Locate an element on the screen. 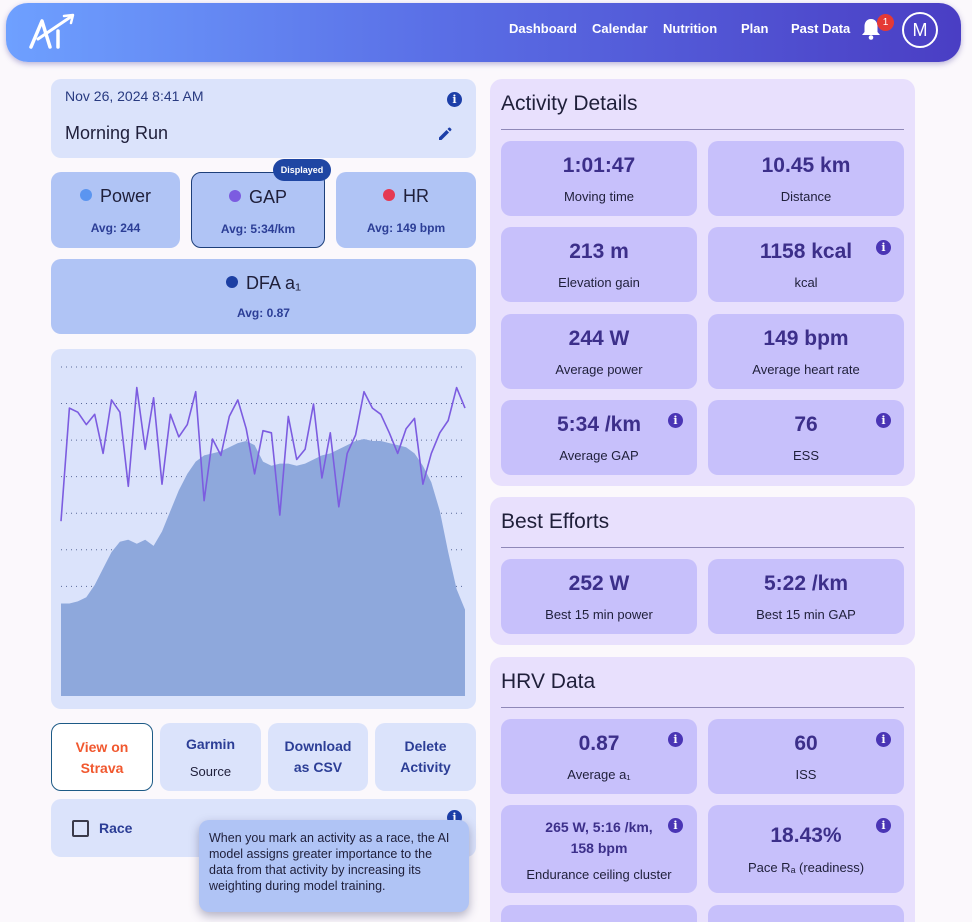 This screenshot has width=972, height=922. stat-tile: 149 bpm Average heart rate is located at coordinates (806, 351).